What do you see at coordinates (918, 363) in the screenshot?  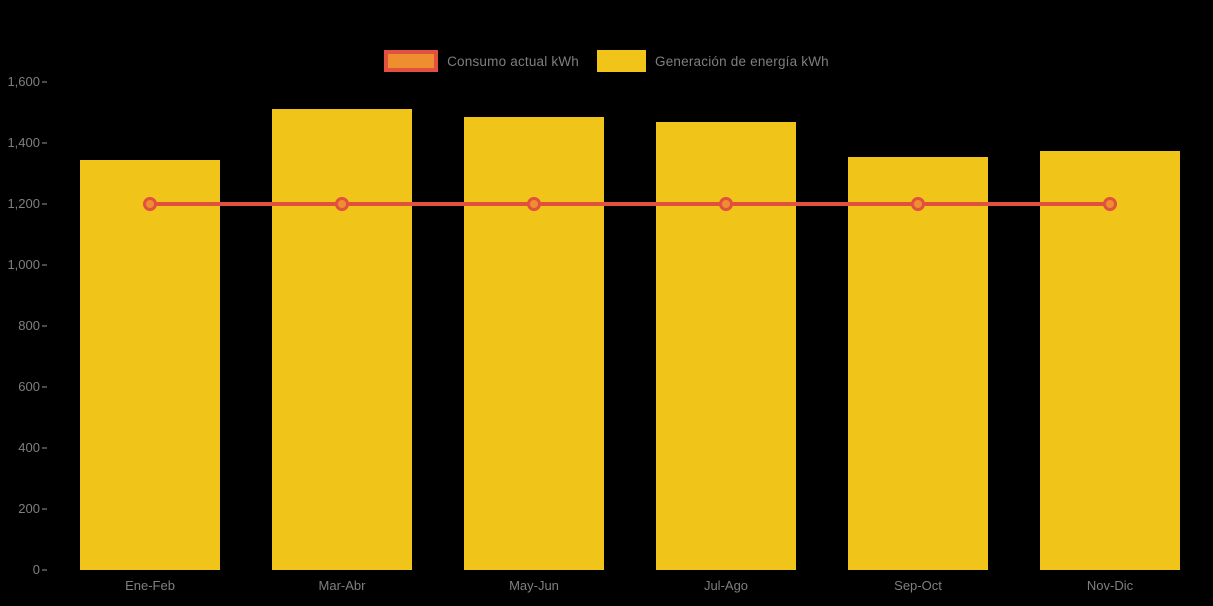 I see `bar-sep-oct` at bounding box center [918, 363].